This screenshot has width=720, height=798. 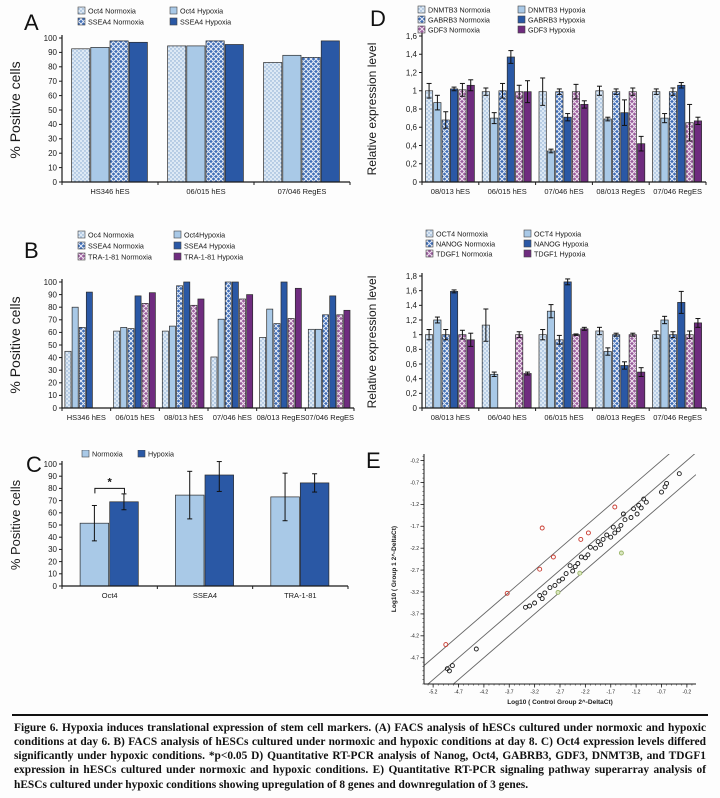 What do you see at coordinates (464, 253) in the screenshot?
I see `svg-text: TDGF1 Normoxia` at bounding box center [464, 253].